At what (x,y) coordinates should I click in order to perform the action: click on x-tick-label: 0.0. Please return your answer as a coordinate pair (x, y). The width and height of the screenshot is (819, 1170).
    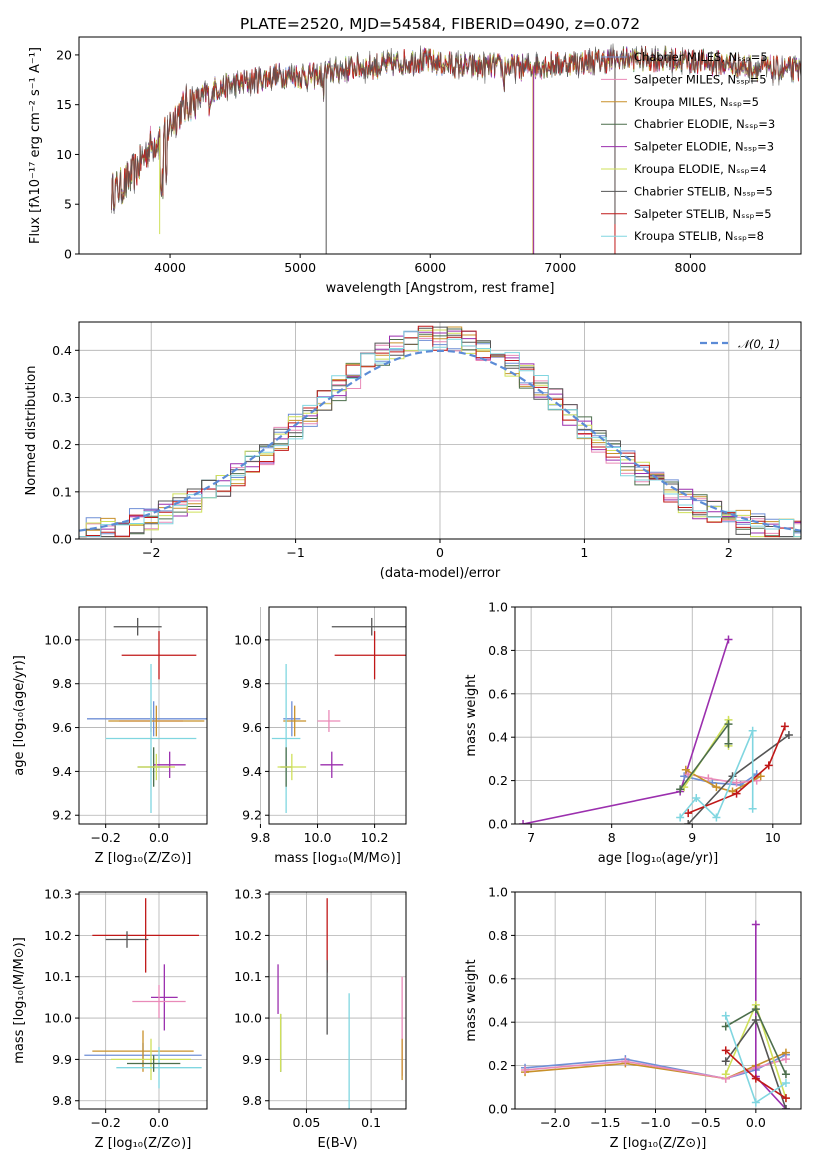
    Looking at the image, I should click on (756, 1122).